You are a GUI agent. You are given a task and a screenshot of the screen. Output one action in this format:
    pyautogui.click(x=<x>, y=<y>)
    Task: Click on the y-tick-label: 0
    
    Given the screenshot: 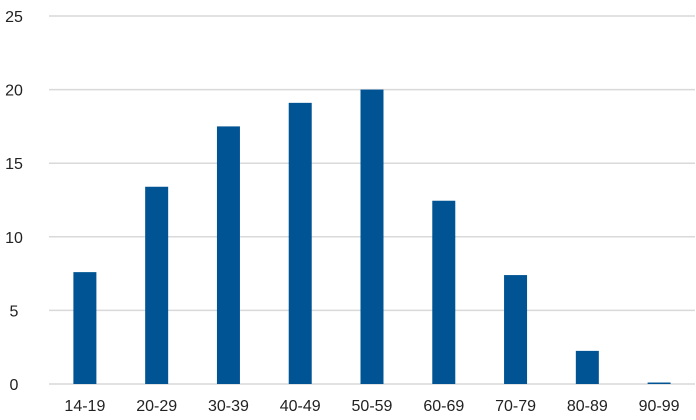 What is the action you would take?
    pyautogui.click(x=14, y=385)
    